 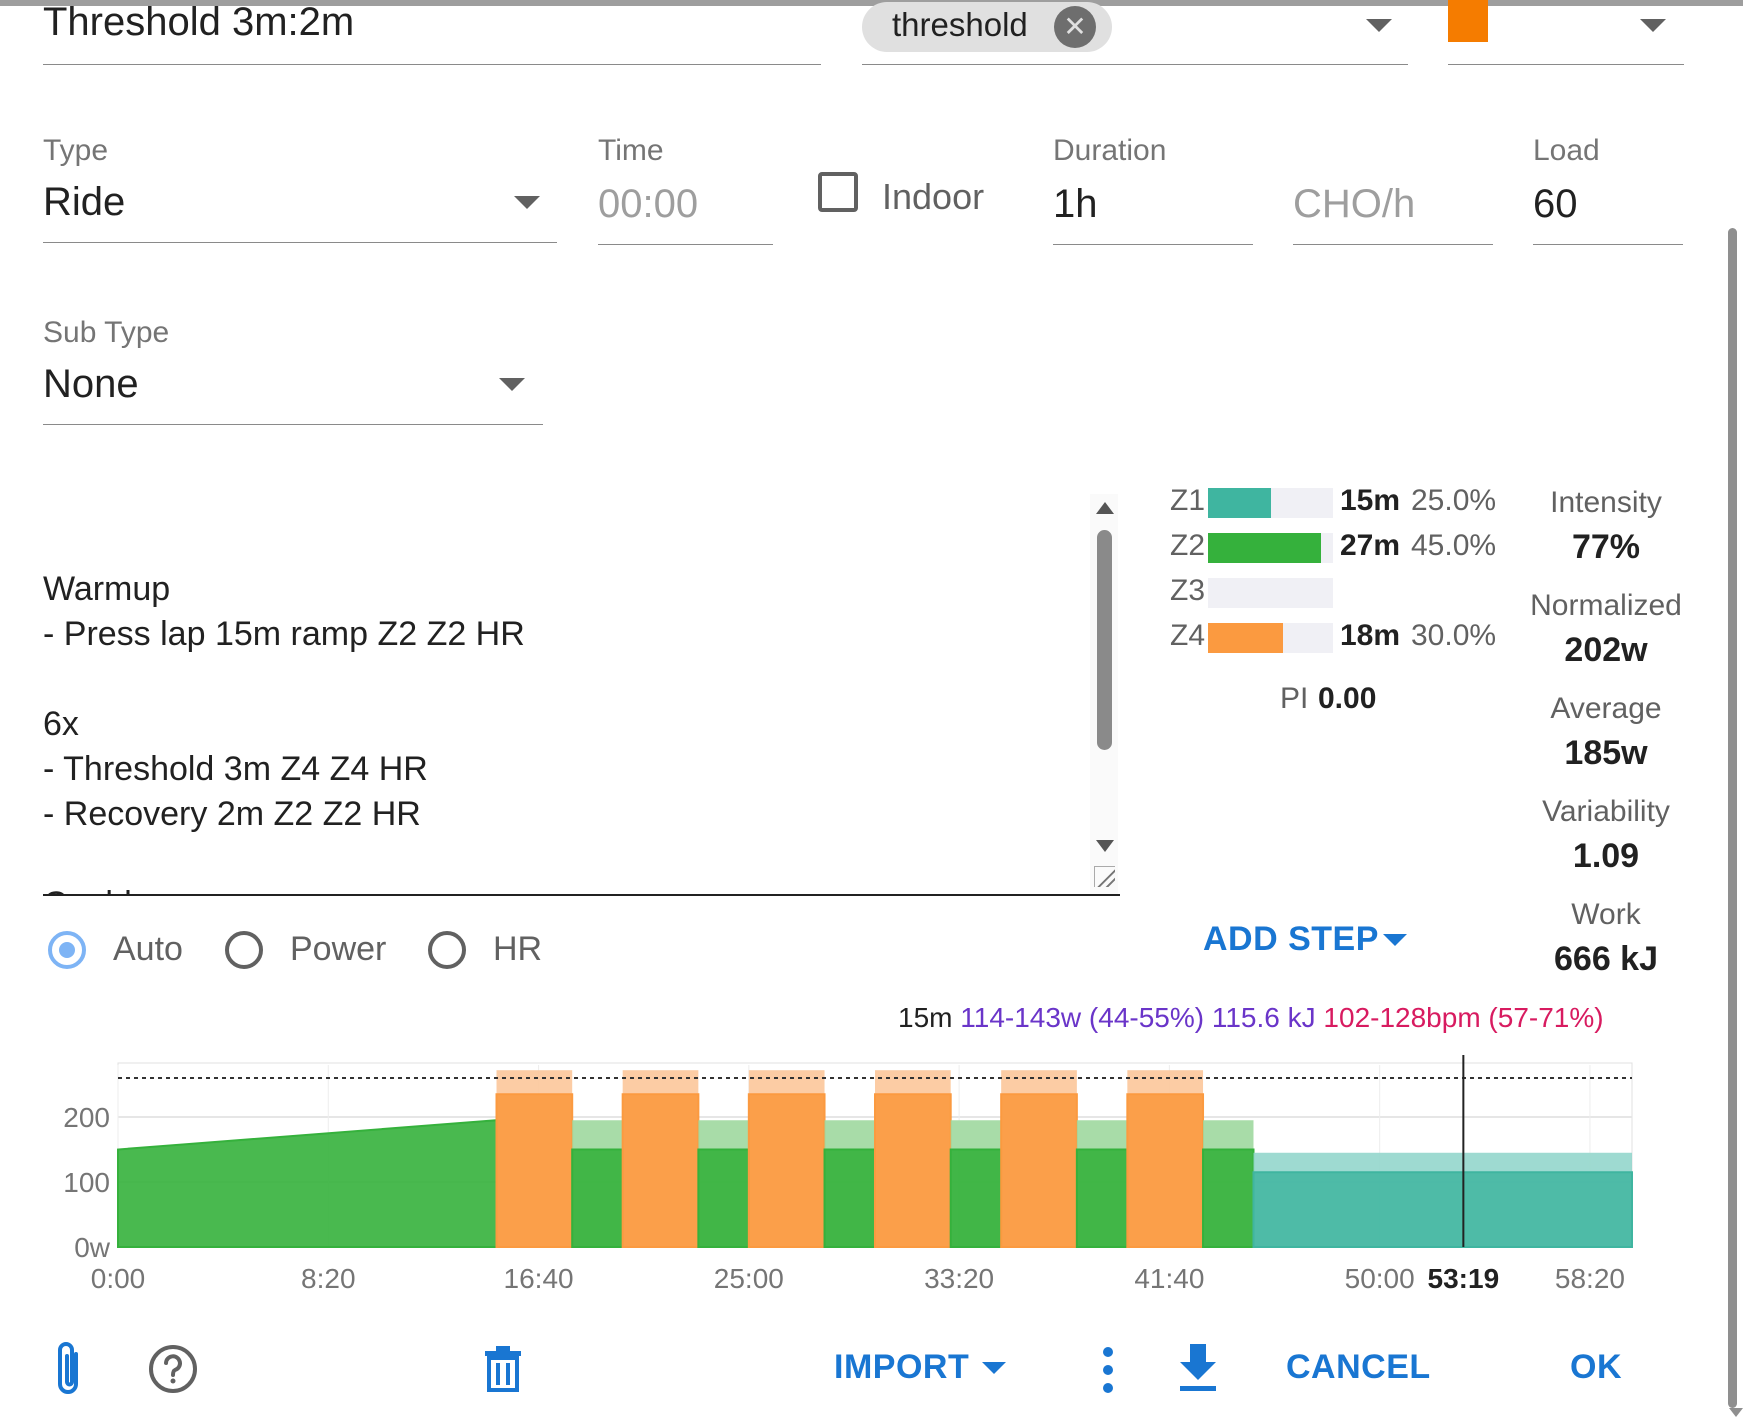 What do you see at coordinates (1104, 876) in the screenshot?
I see `textarea-resize-icon` at bounding box center [1104, 876].